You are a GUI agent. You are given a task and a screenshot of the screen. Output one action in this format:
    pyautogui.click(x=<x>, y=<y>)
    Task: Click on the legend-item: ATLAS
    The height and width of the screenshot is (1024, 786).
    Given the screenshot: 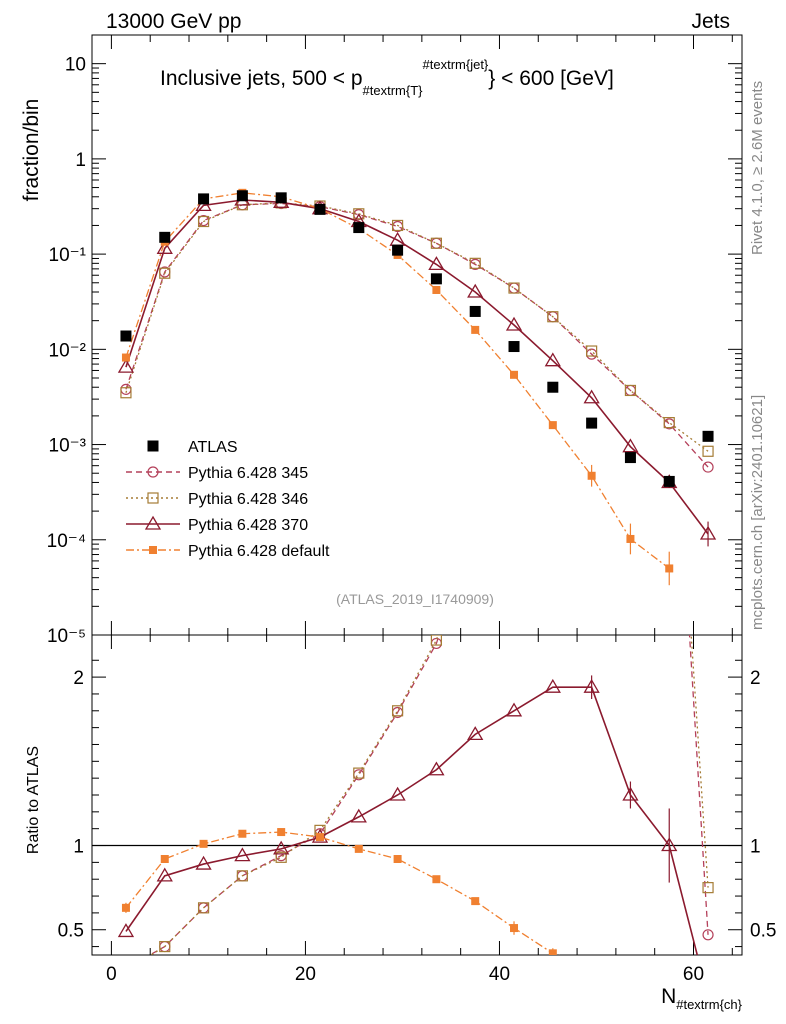 What is the action you would take?
    pyautogui.click(x=192, y=447)
    